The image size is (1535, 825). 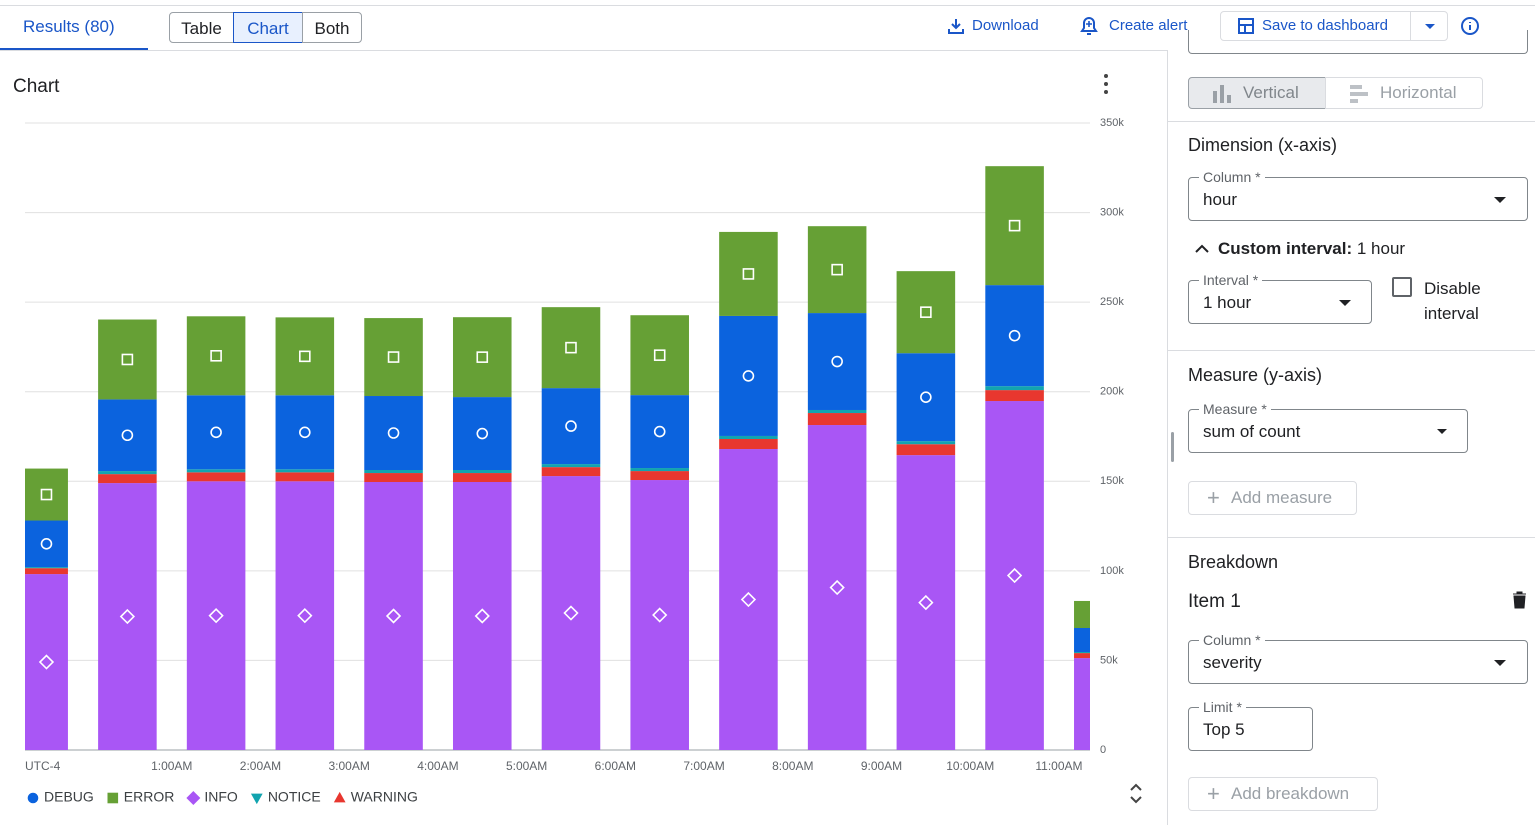 What do you see at coordinates (1222, 707) in the screenshot?
I see `field-label: Limit *` at bounding box center [1222, 707].